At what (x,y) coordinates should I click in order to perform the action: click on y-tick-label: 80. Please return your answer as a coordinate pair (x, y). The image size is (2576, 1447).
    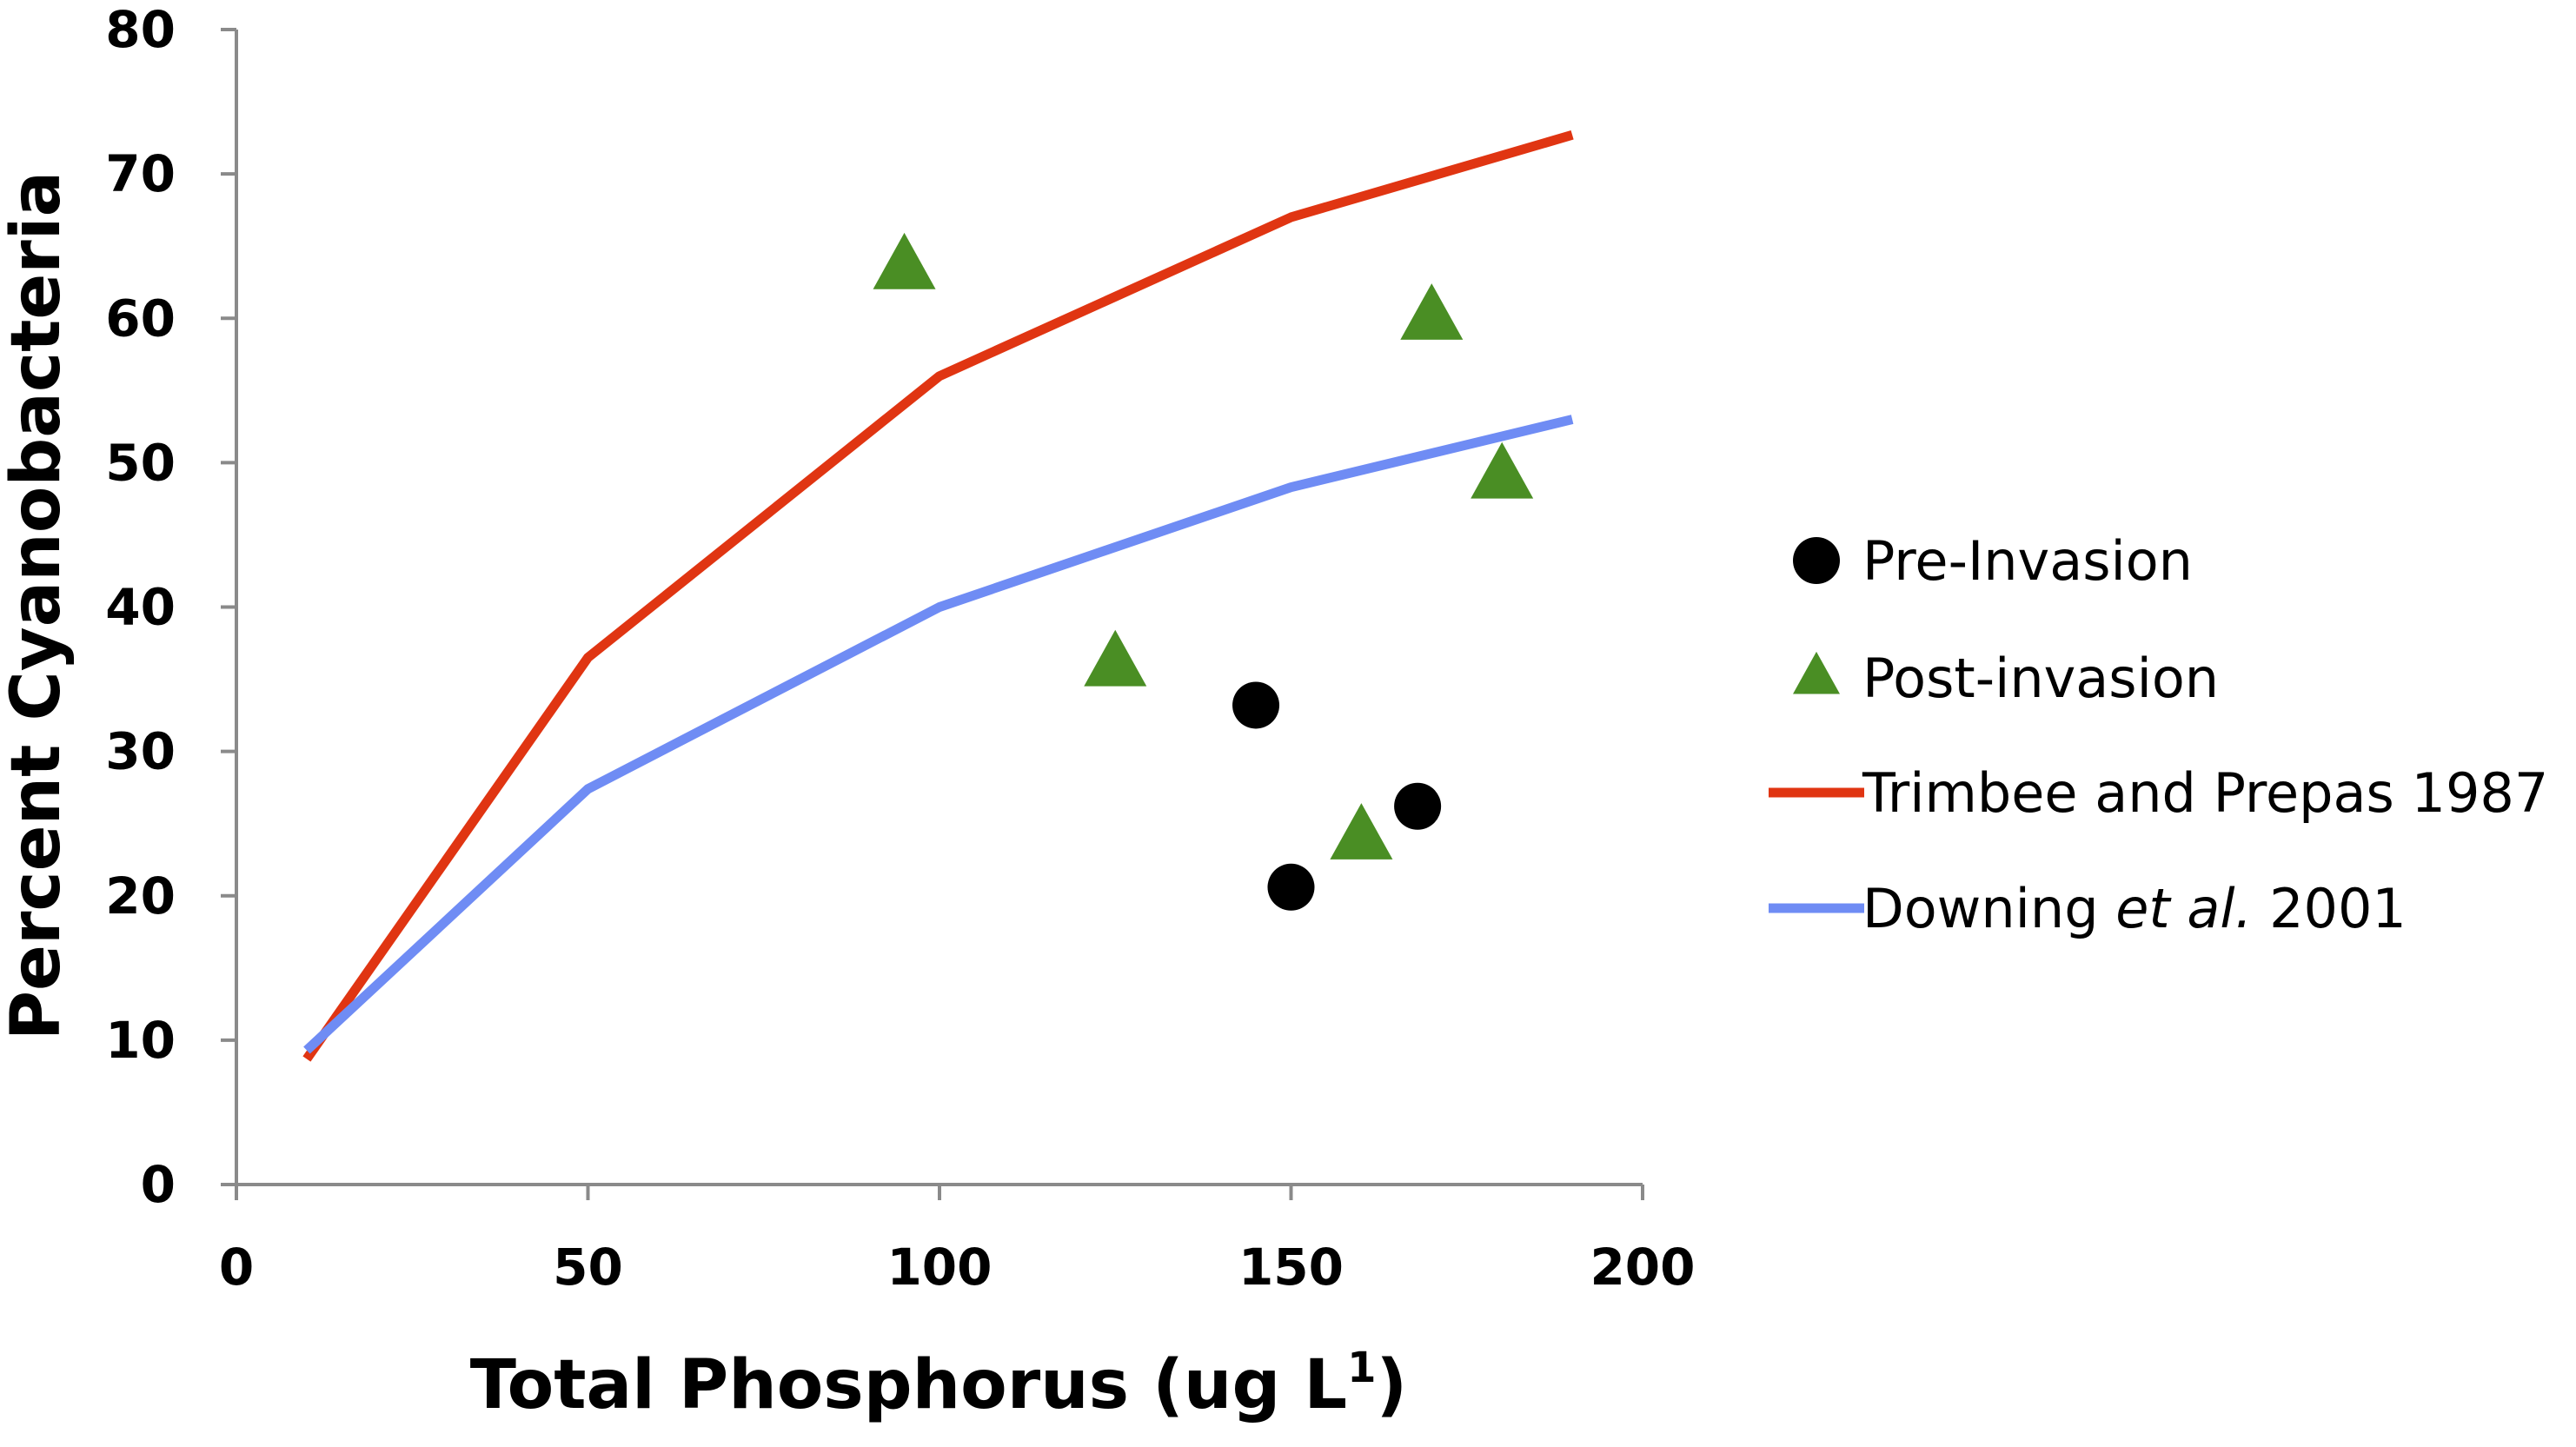
    Looking at the image, I should click on (140, 29).